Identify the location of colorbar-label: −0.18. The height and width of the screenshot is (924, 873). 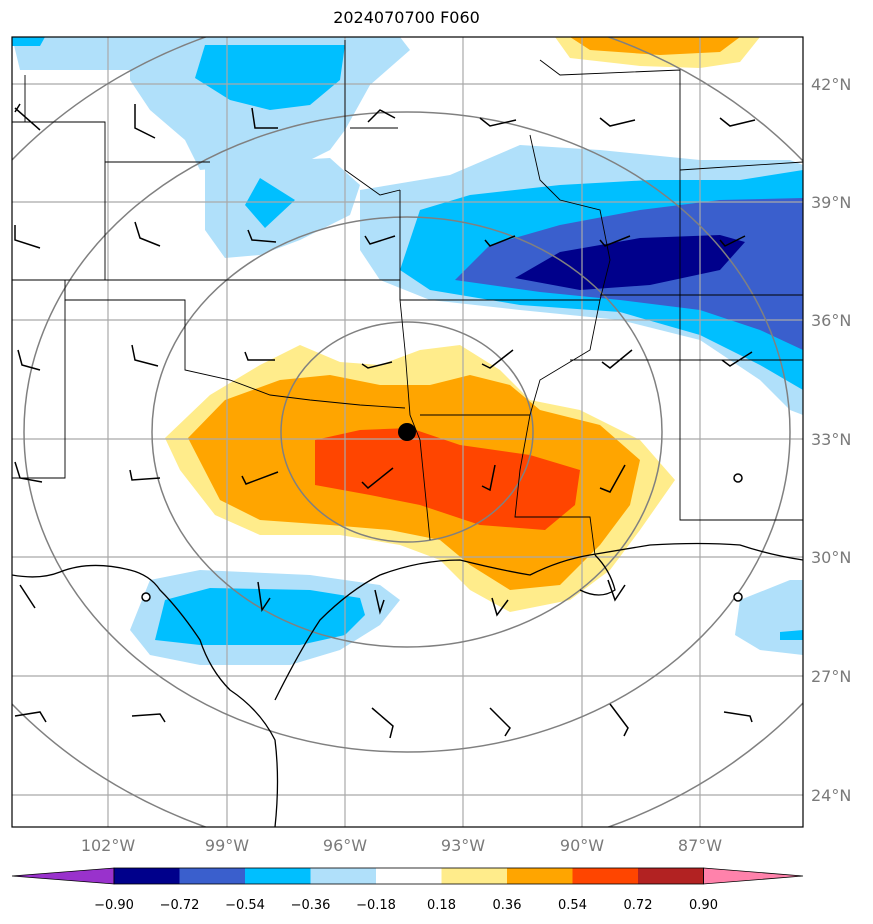
(376, 905).